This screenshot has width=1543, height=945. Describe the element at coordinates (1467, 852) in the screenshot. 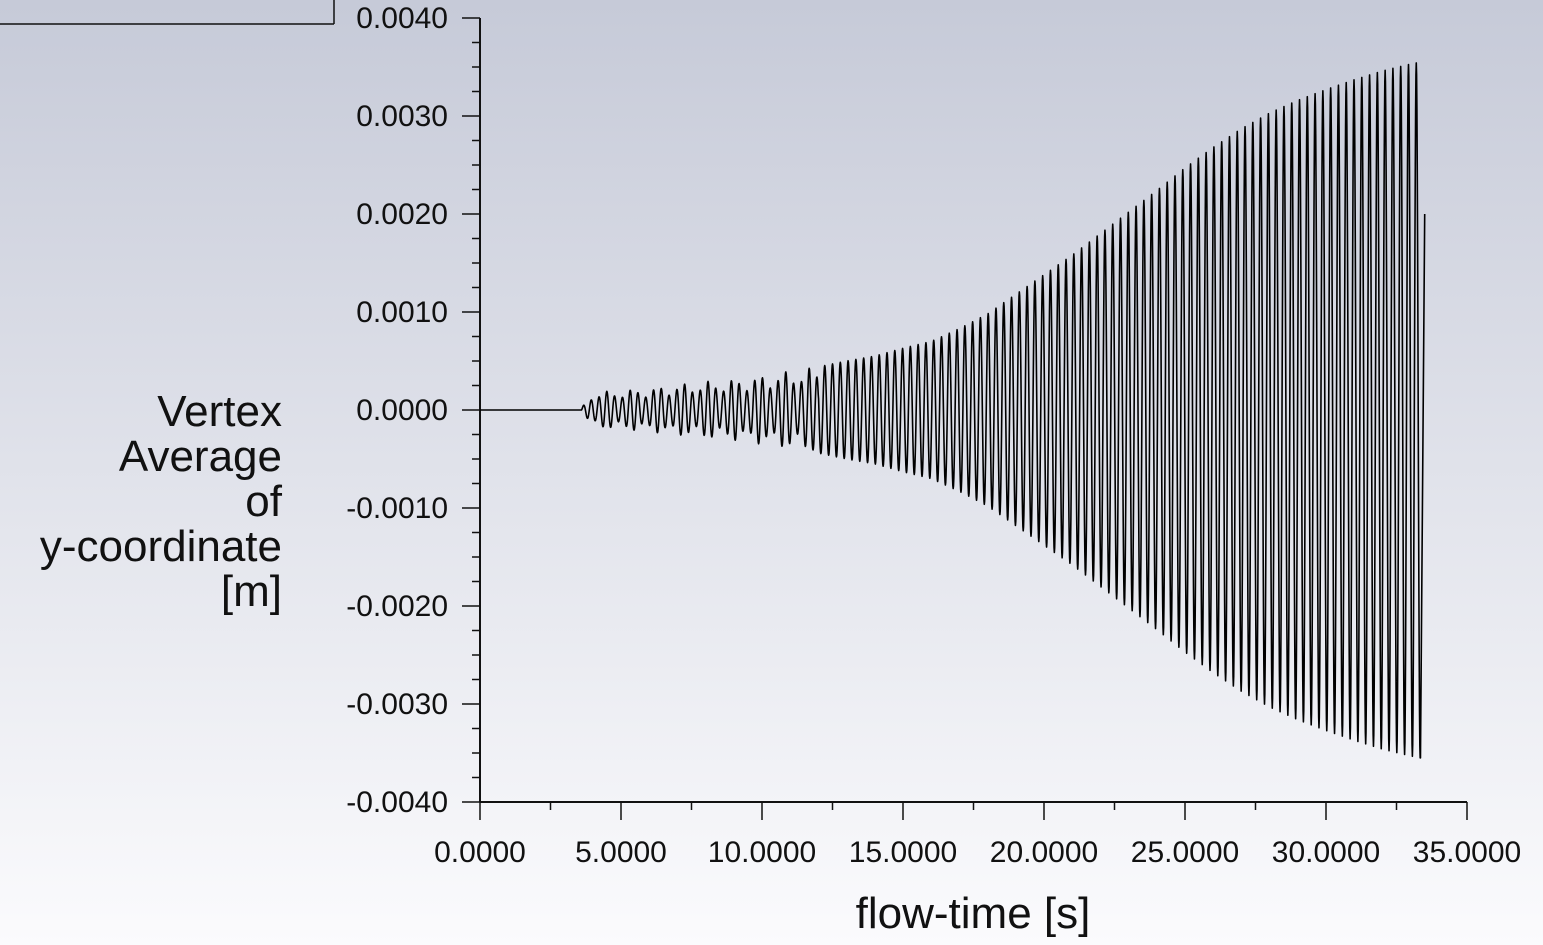

I see `x-tick-label: 35.0000` at that location.